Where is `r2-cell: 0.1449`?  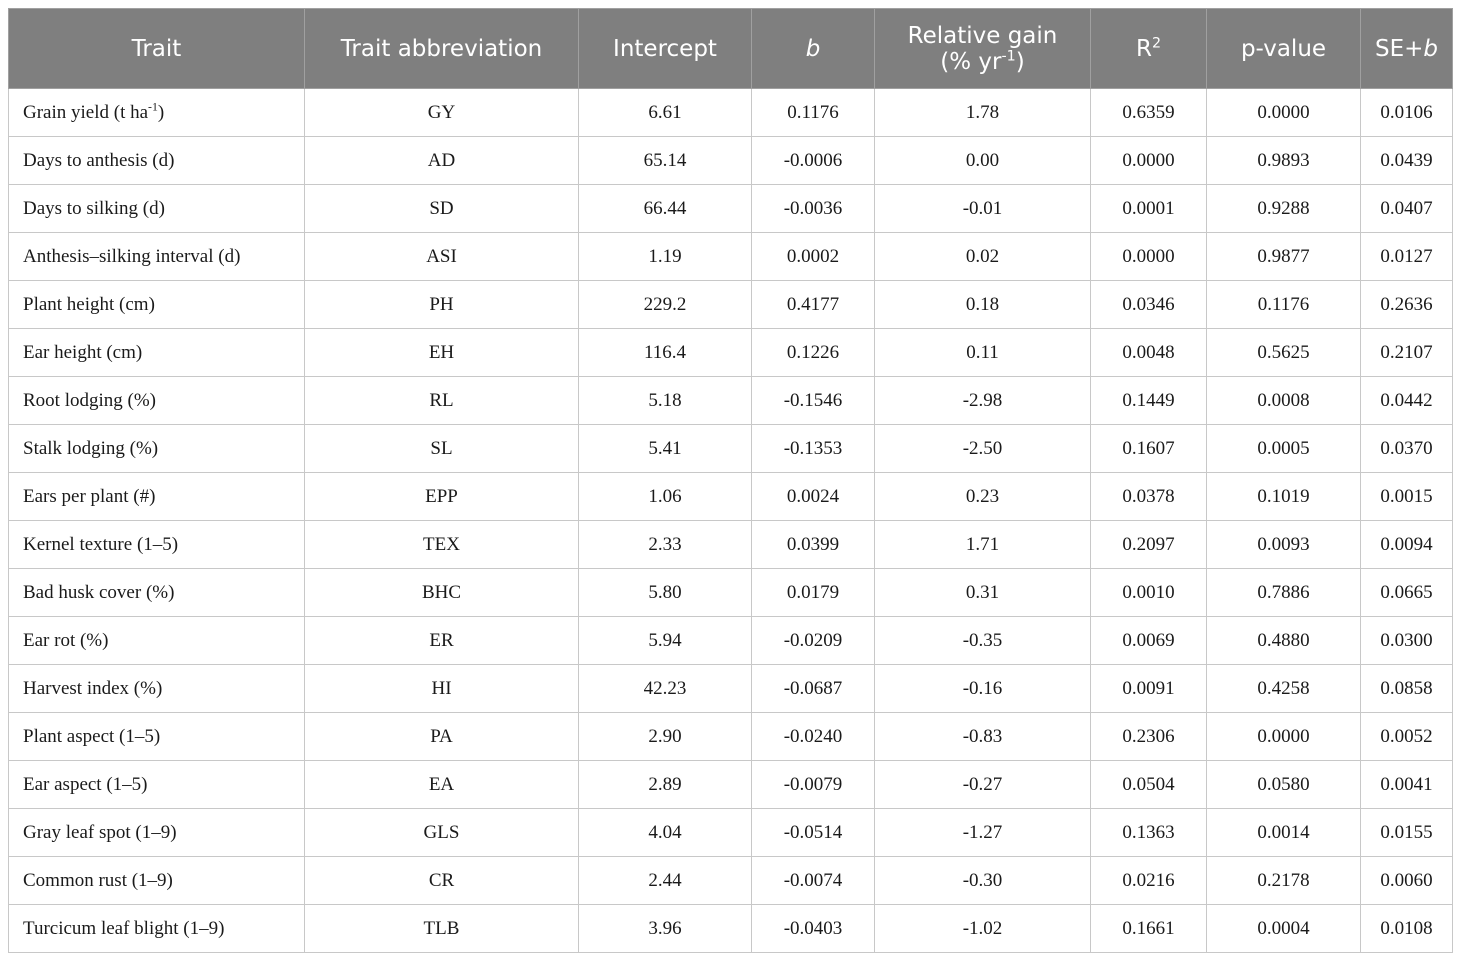
r2-cell: 0.1449 is located at coordinates (1148, 400).